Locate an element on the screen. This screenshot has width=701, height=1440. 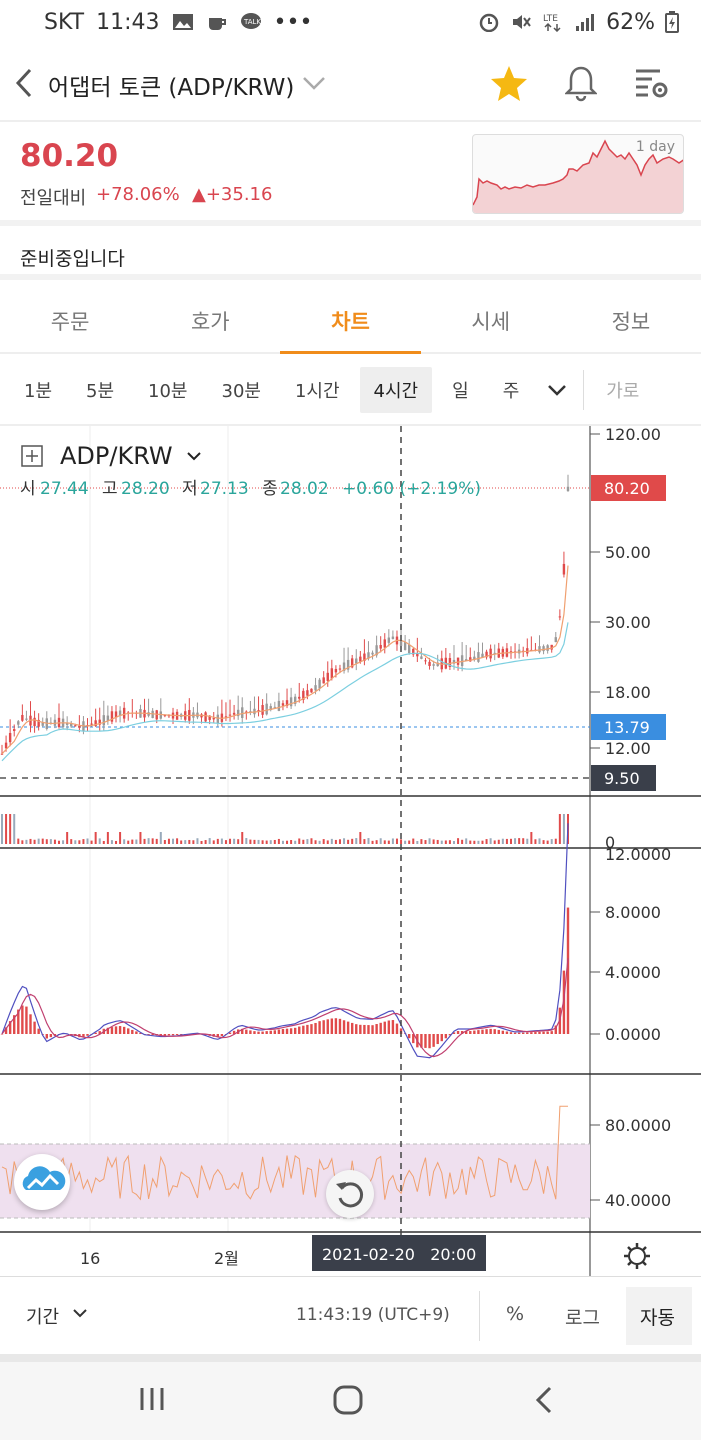
period-selector: 기간 is located at coordinates (43, 1317).